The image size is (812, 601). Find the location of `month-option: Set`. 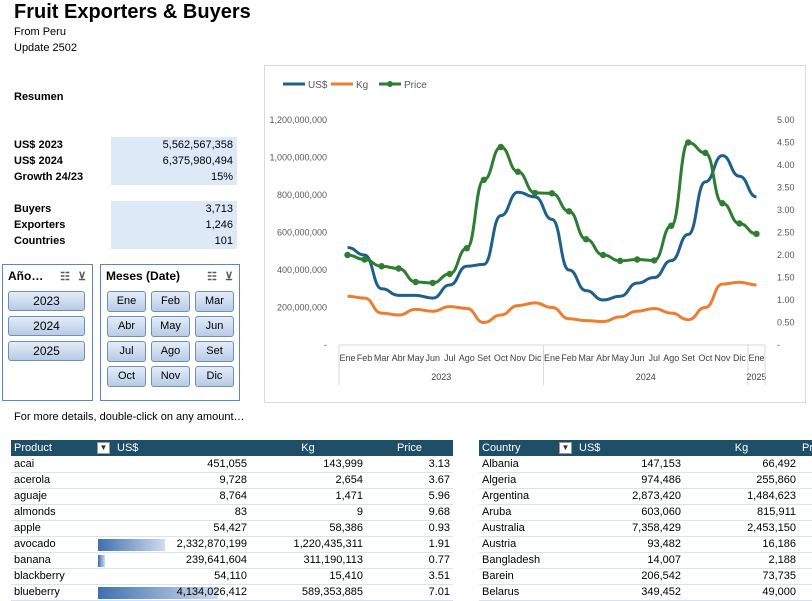

month-option: Set is located at coordinates (214, 351).